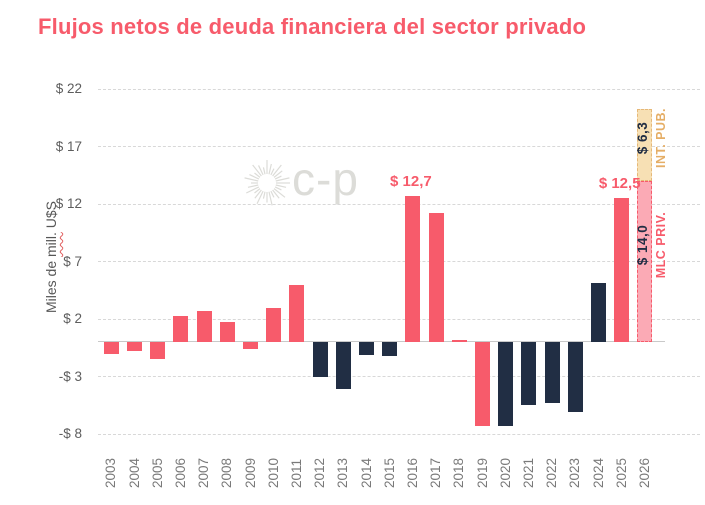 This screenshot has width=705, height=505. I want to click on x-axis-label-2004: 2004, so click(134, 472).